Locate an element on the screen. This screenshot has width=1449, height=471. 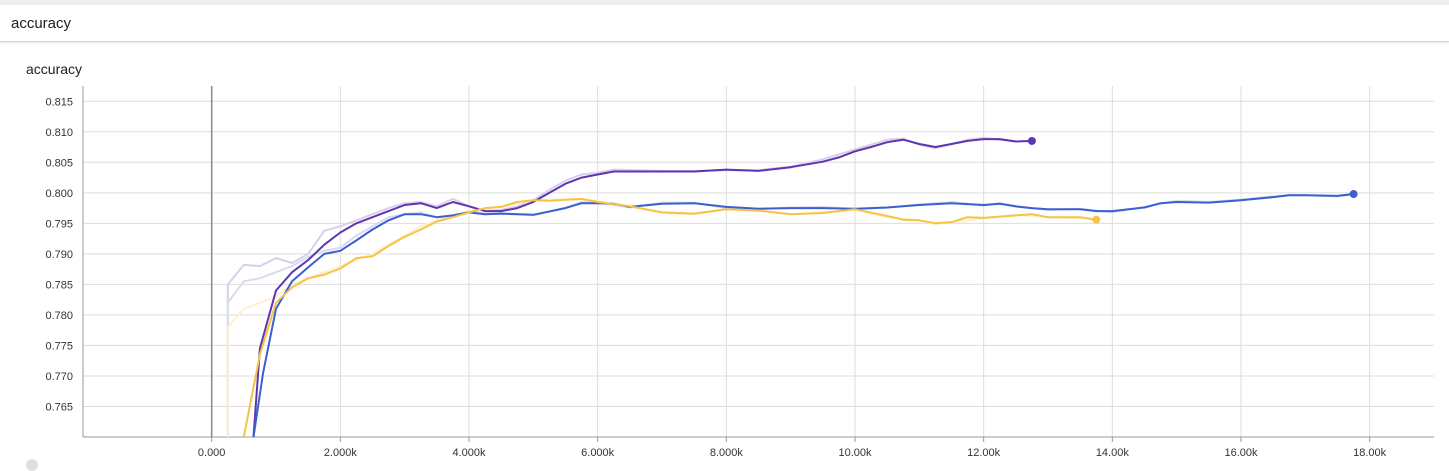
y-tick-label: 0.785 is located at coordinates (59, 285).